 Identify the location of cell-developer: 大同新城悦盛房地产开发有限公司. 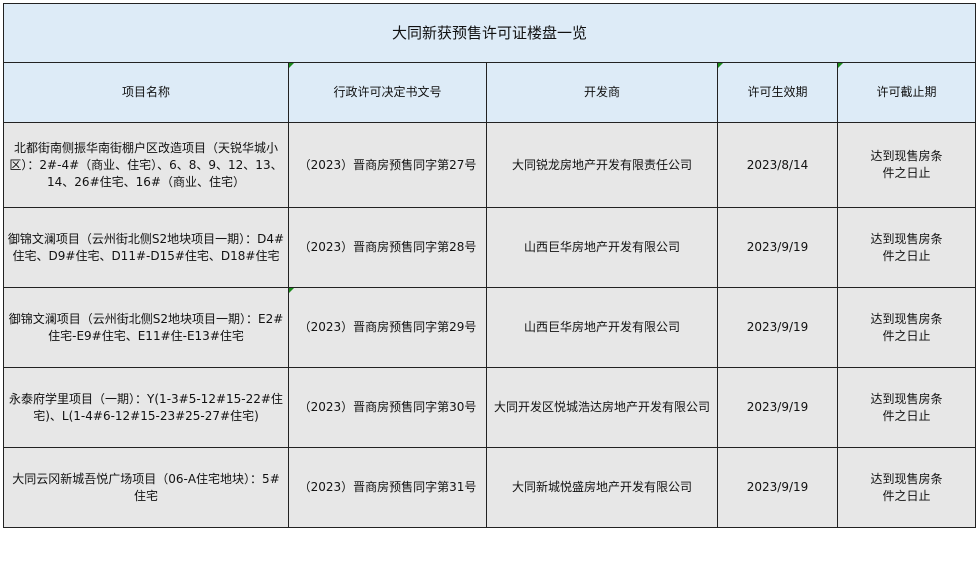
(602, 487).